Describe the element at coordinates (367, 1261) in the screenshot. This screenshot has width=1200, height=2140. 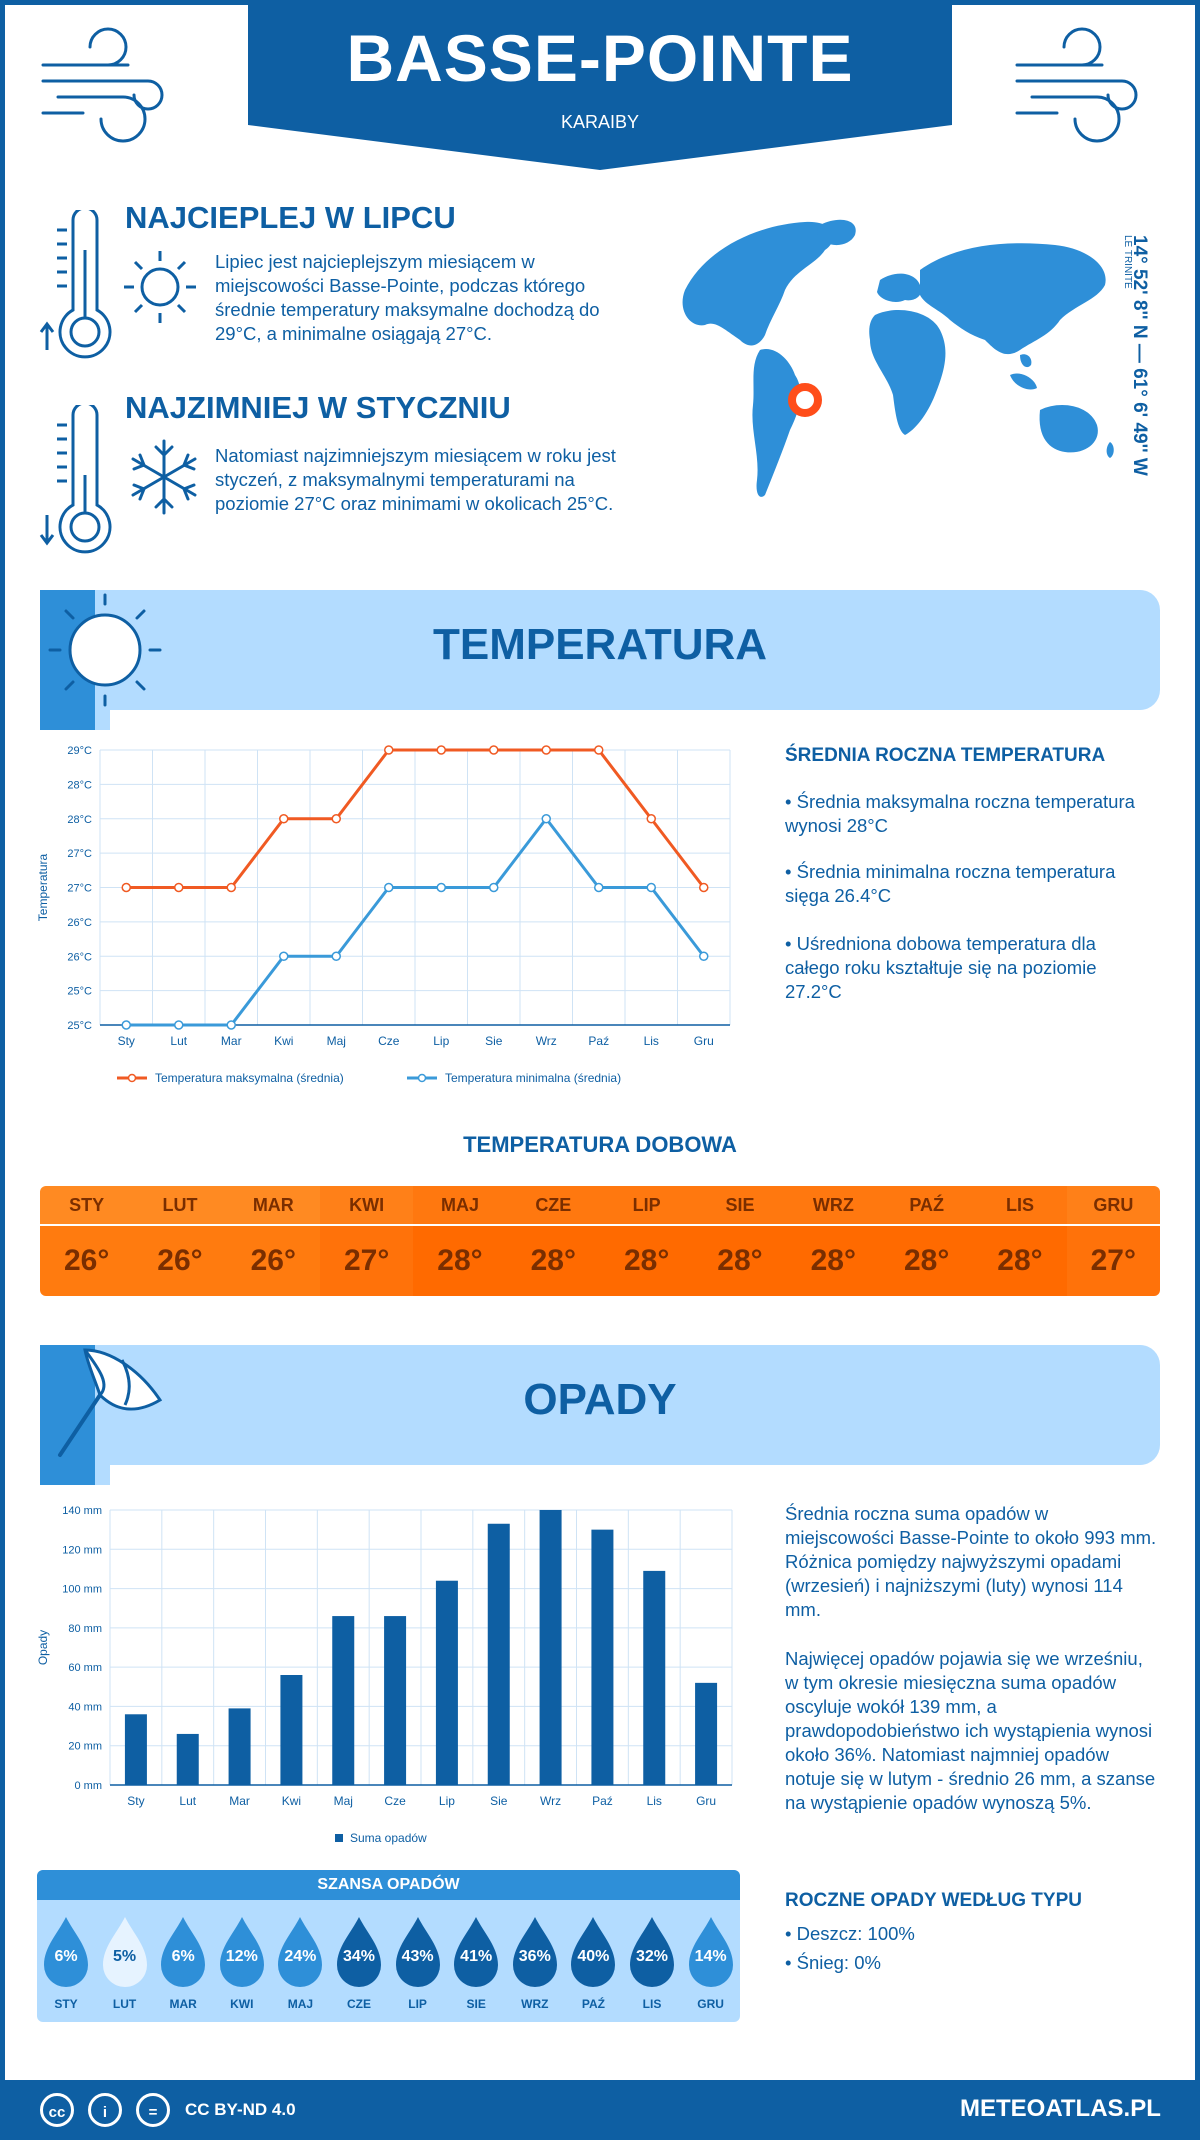
I see `daily-temp-value: 27°` at that location.